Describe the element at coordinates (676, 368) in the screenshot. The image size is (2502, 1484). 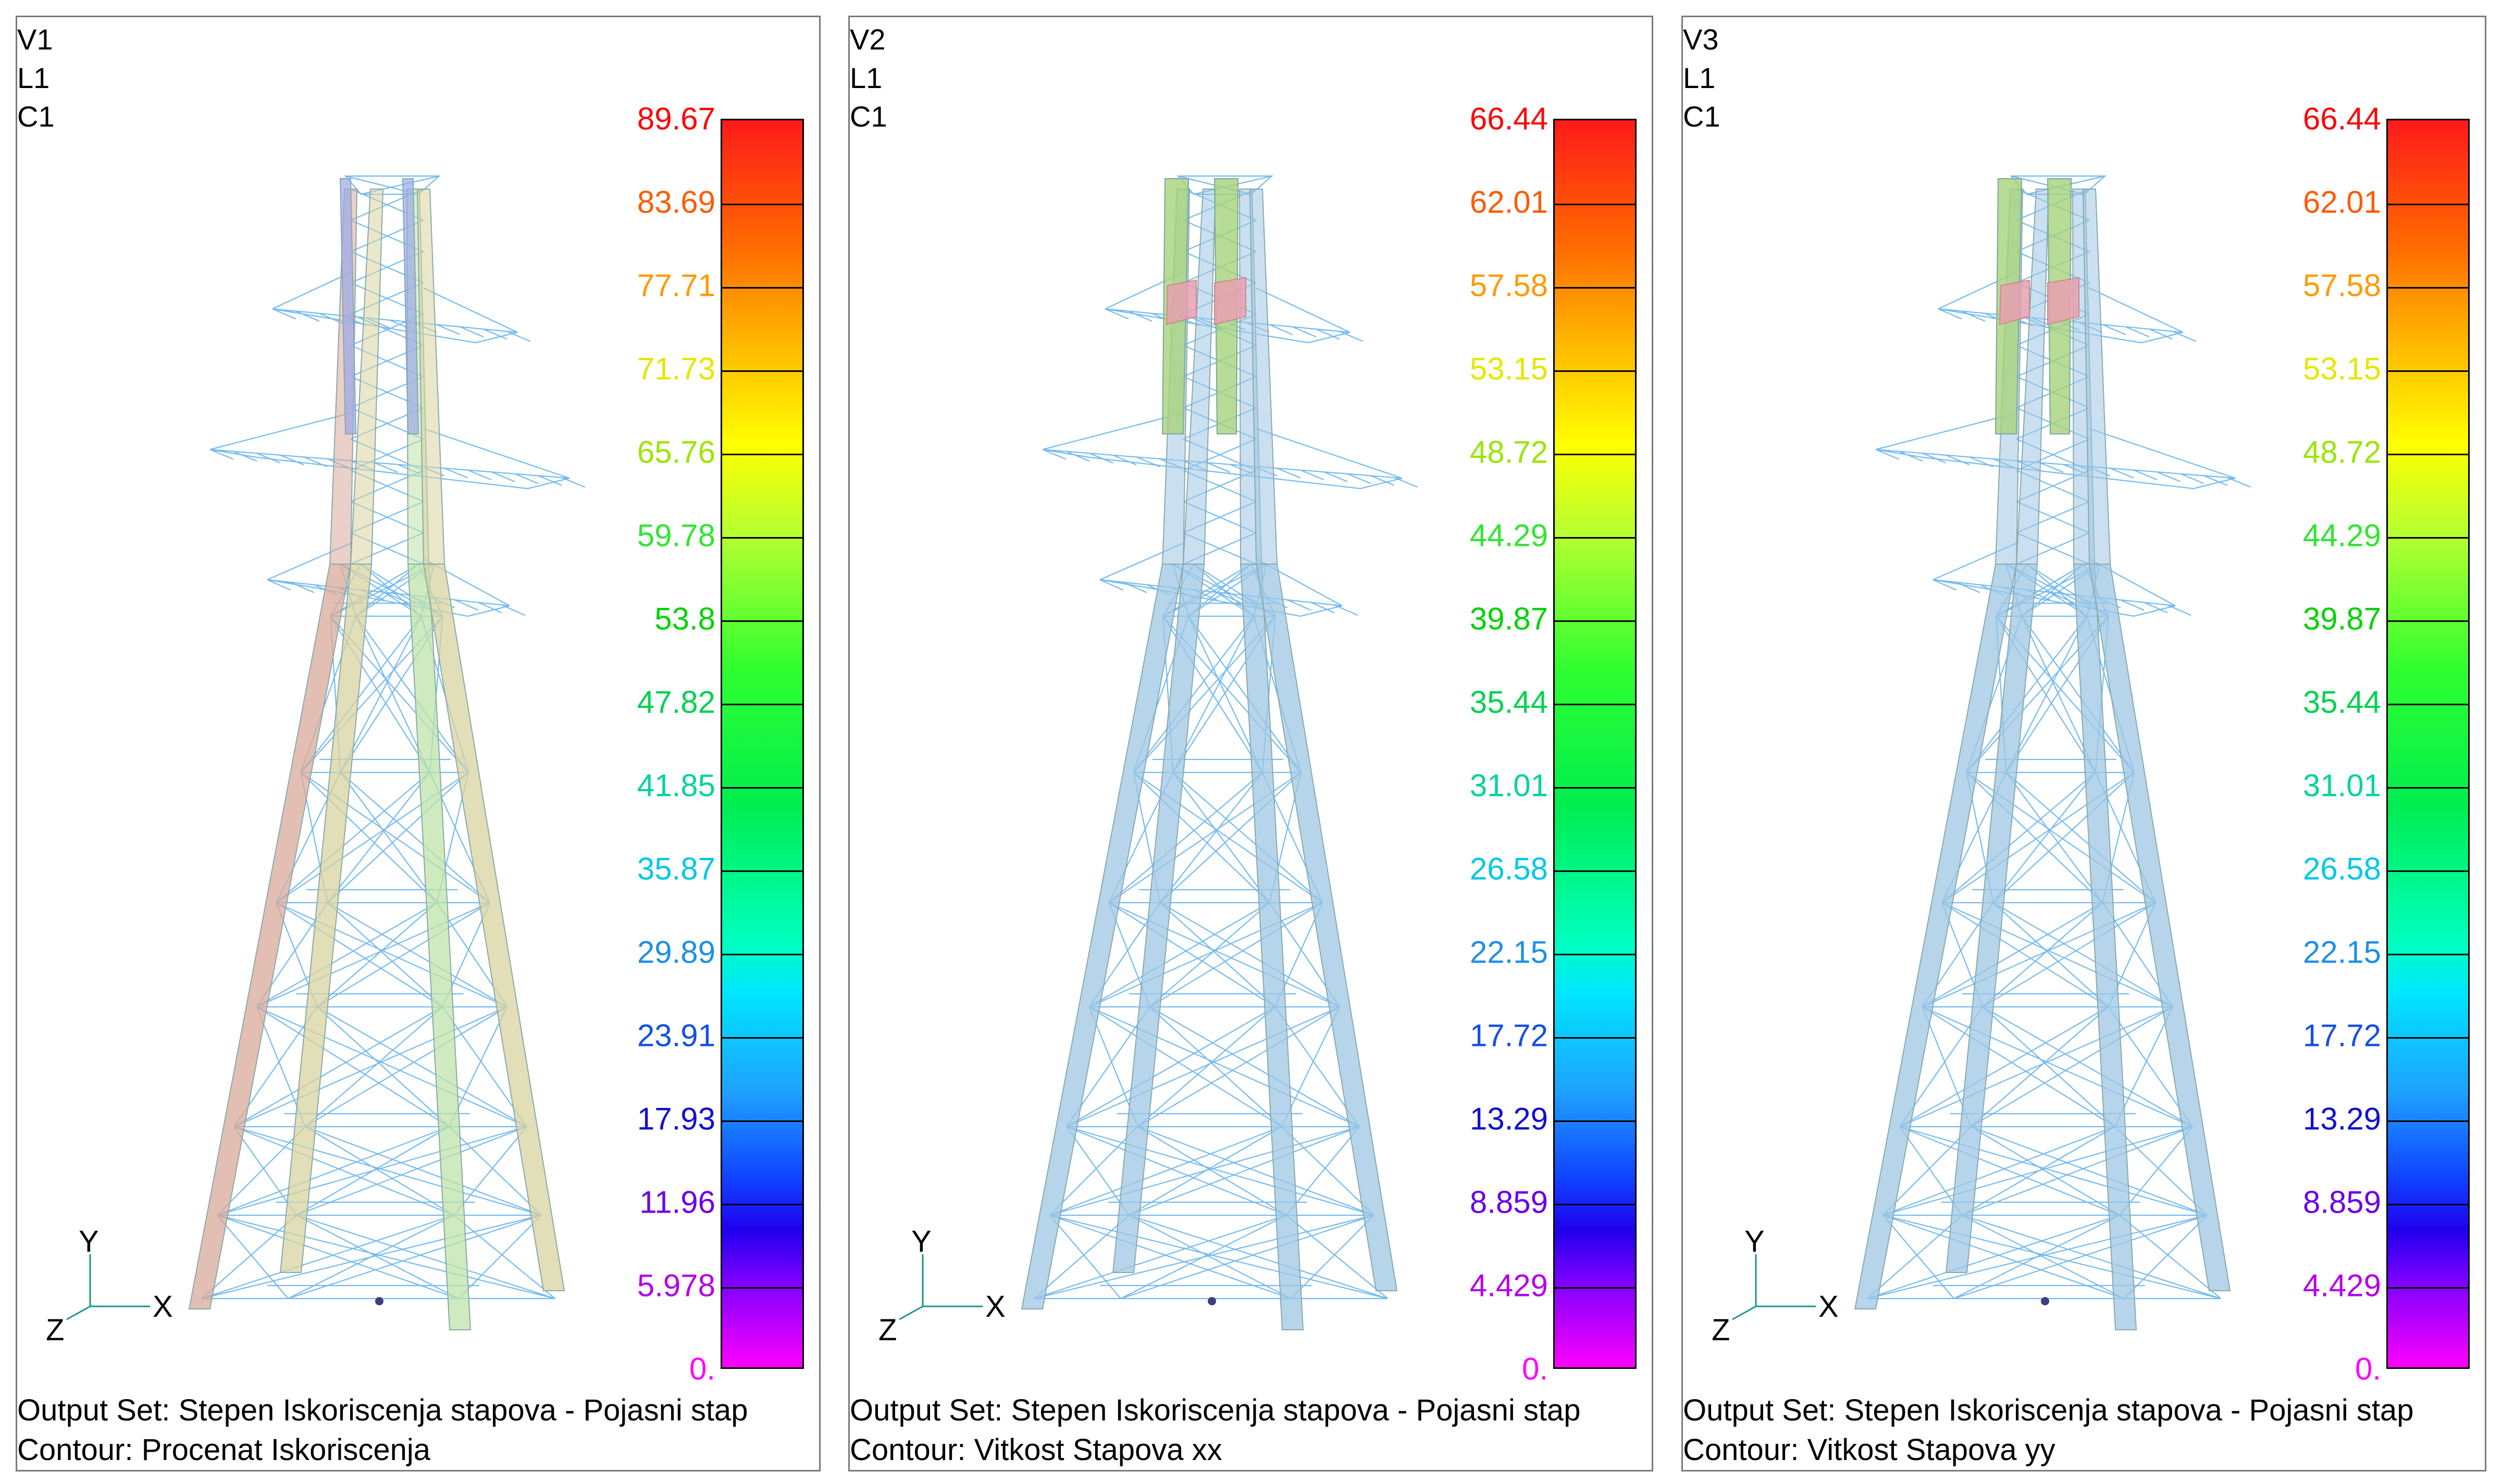
I see `legend-value: 71.73` at that location.